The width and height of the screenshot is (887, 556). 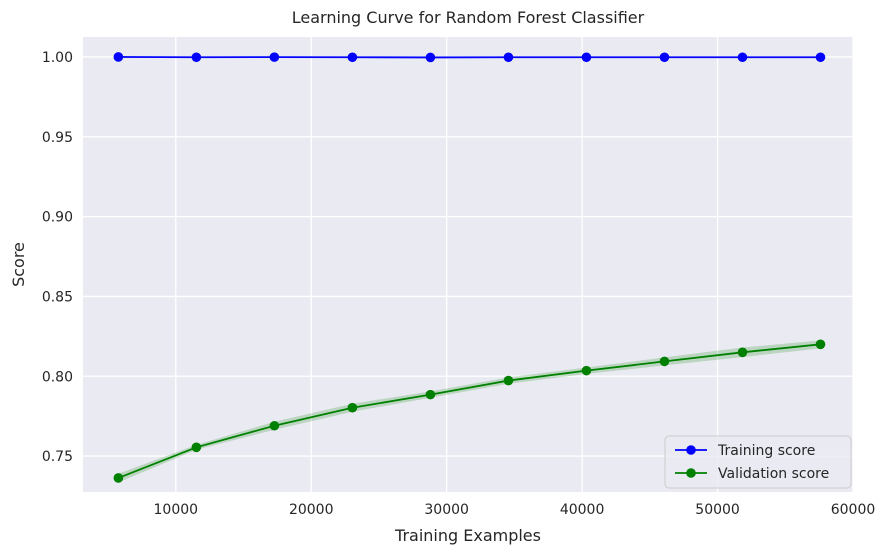 What do you see at coordinates (57, 257) in the screenshot?
I see `y-axis-ticks: 0.75 0.80 0.85 0.90 0.95 1.00` at bounding box center [57, 257].